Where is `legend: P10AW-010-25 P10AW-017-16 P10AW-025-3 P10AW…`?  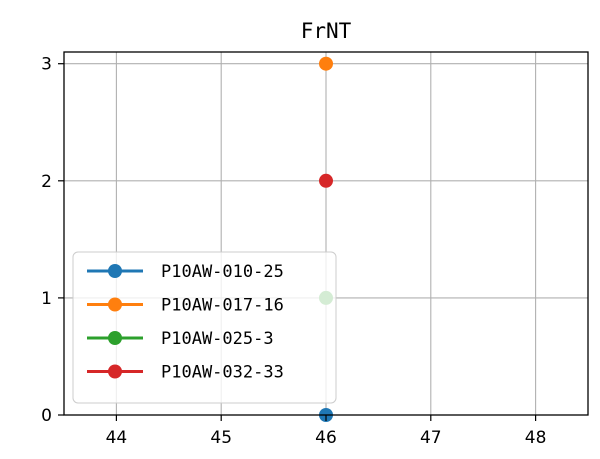 legend: P10AW-010-25 P10AW-017-16 P10AW-025-3 P10AW… is located at coordinates (204, 327).